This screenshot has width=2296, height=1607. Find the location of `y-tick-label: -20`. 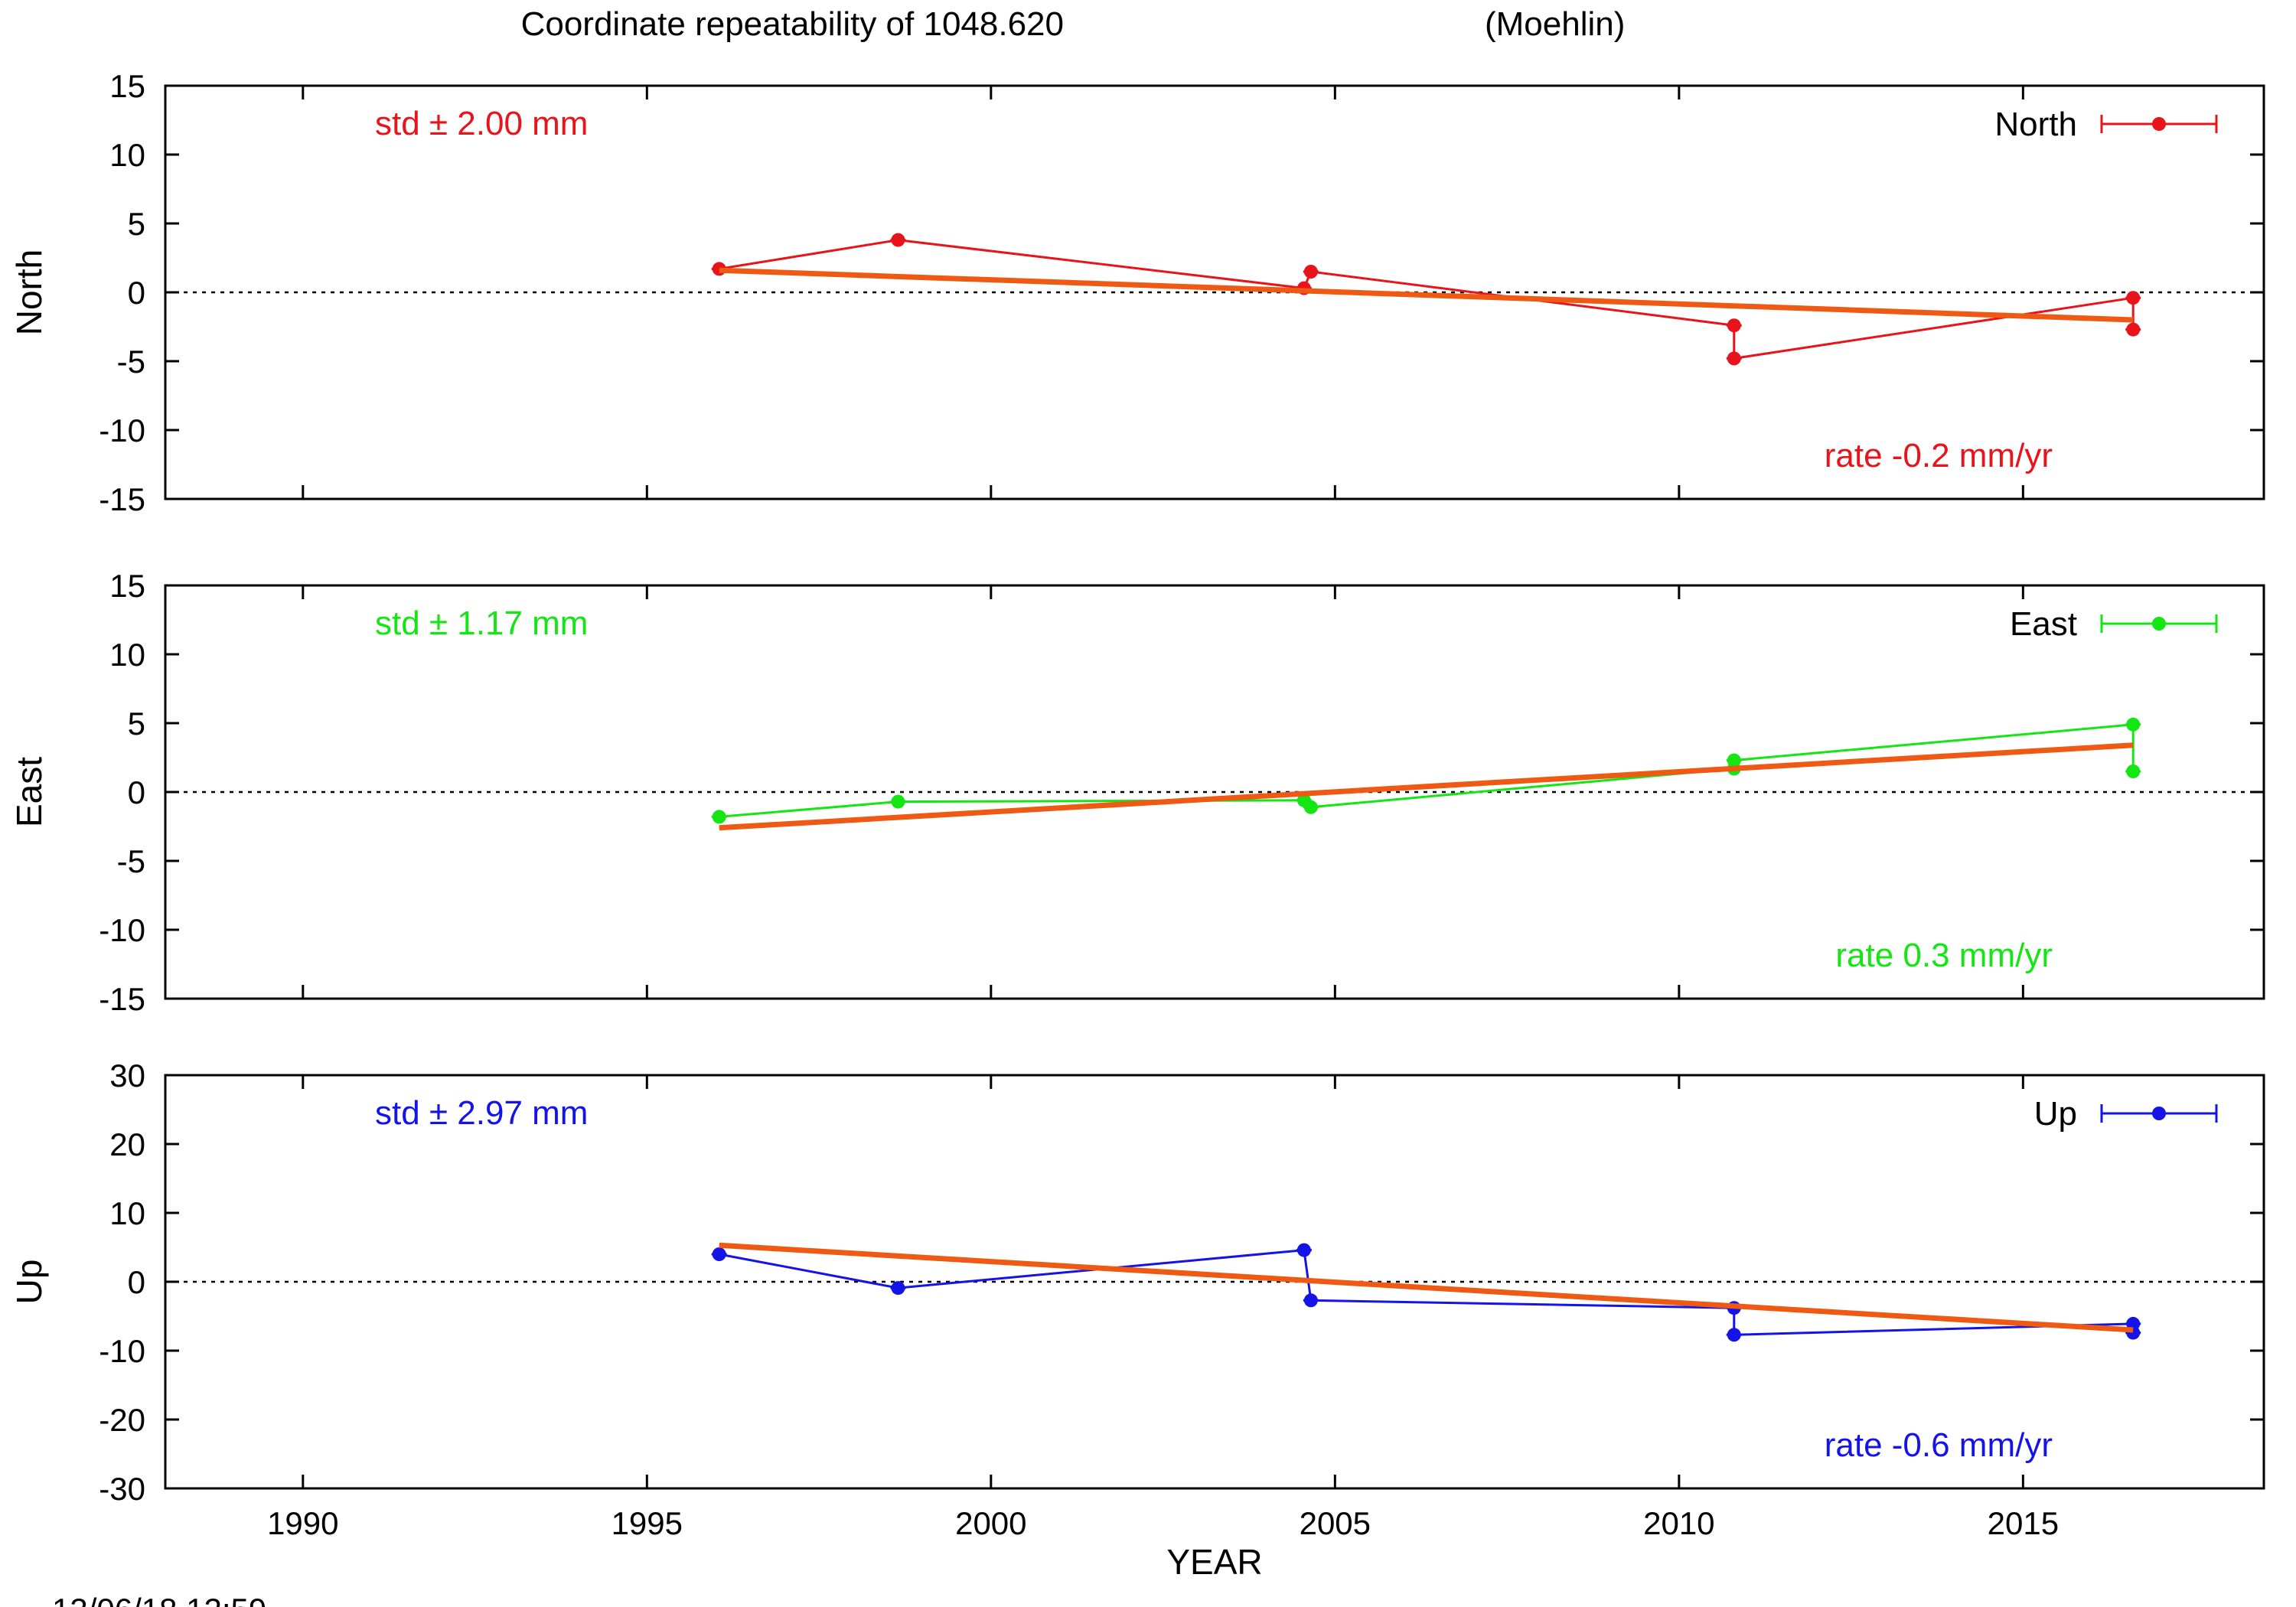

y-tick-label: -20 is located at coordinates (122, 1420).